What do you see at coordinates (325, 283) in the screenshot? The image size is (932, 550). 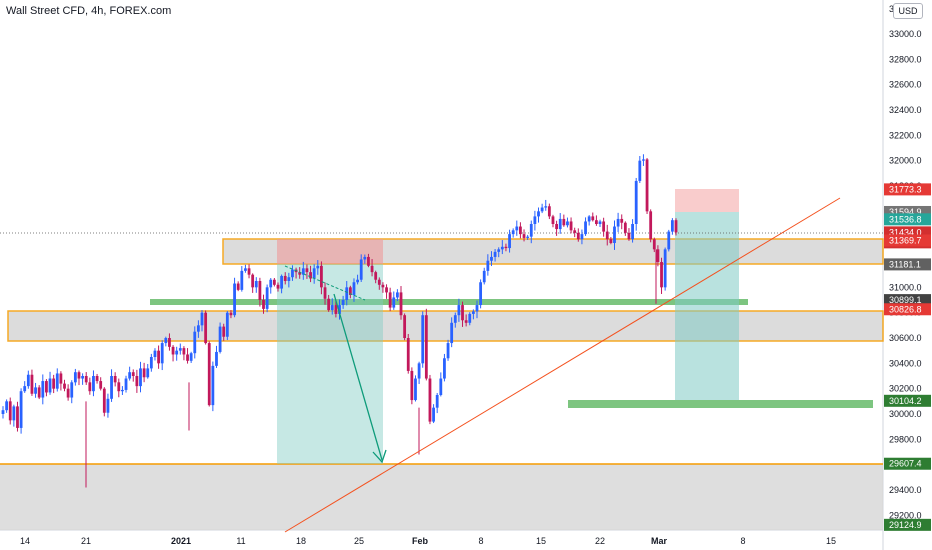 I see `dashed-projection-line` at bounding box center [325, 283].